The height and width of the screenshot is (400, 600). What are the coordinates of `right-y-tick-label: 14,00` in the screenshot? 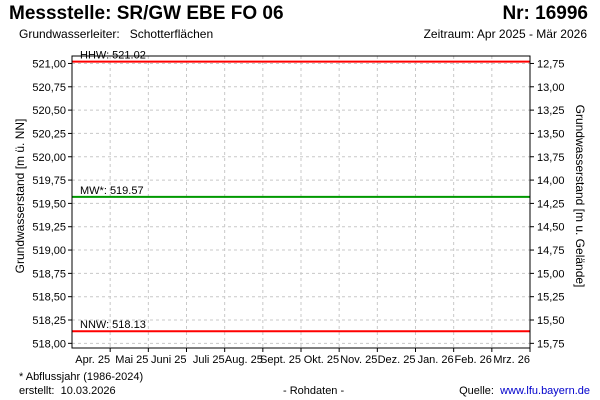 It's located at (551, 181).